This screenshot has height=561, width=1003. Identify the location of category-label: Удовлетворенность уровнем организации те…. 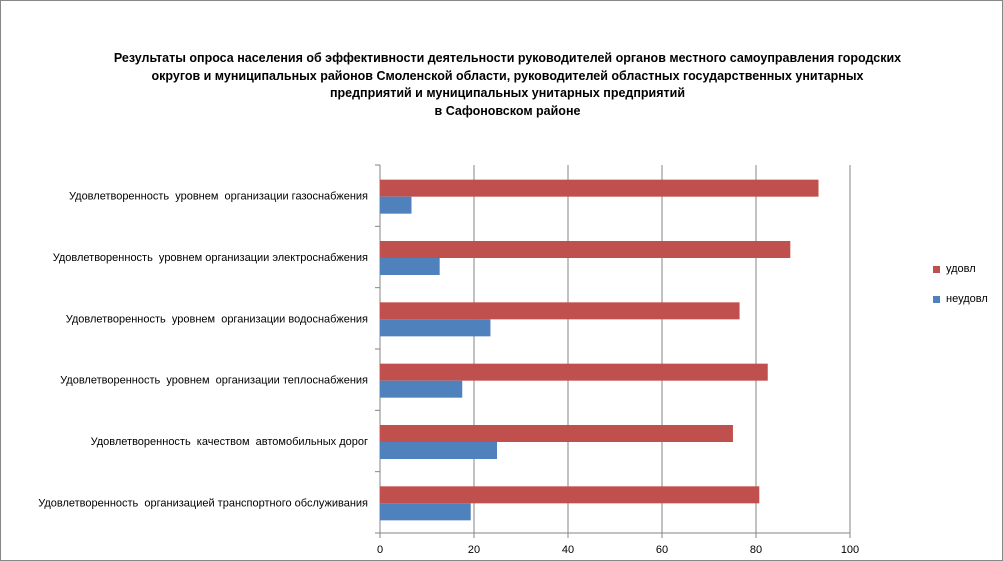
(214, 381).